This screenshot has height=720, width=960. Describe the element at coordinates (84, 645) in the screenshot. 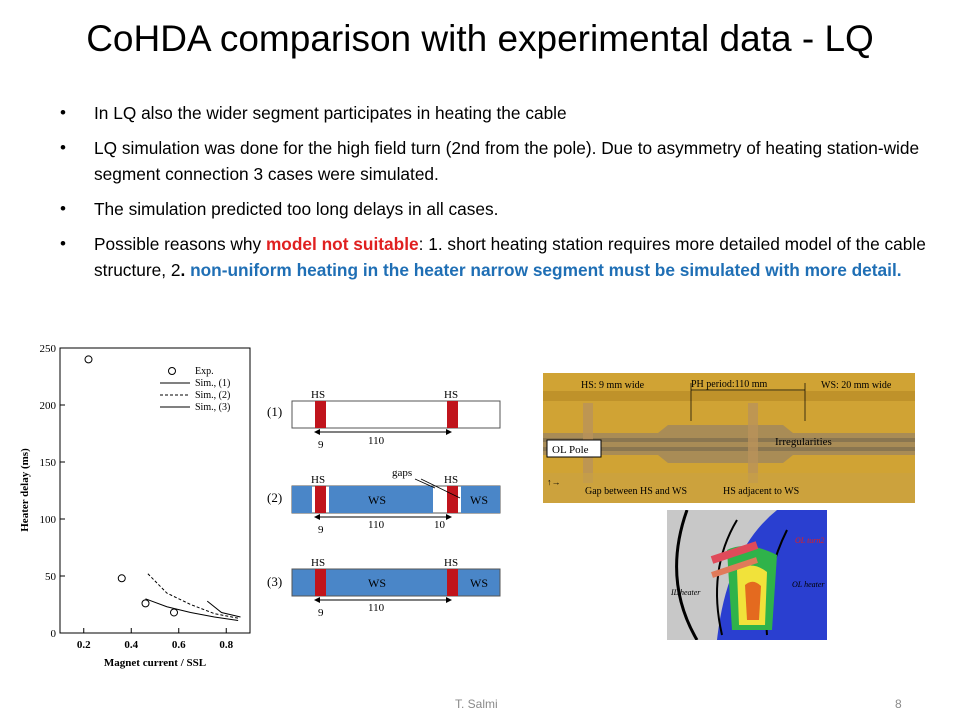

I see `x-tick-label: 0.2` at that location.